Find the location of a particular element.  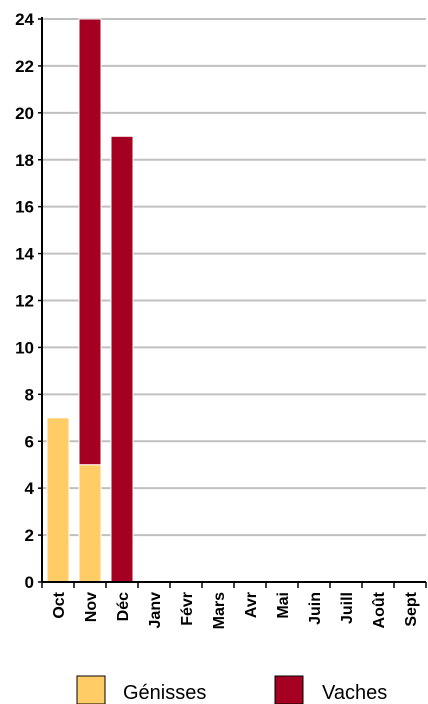

x-tick-label: Déc is located at coordinates (123, 606).